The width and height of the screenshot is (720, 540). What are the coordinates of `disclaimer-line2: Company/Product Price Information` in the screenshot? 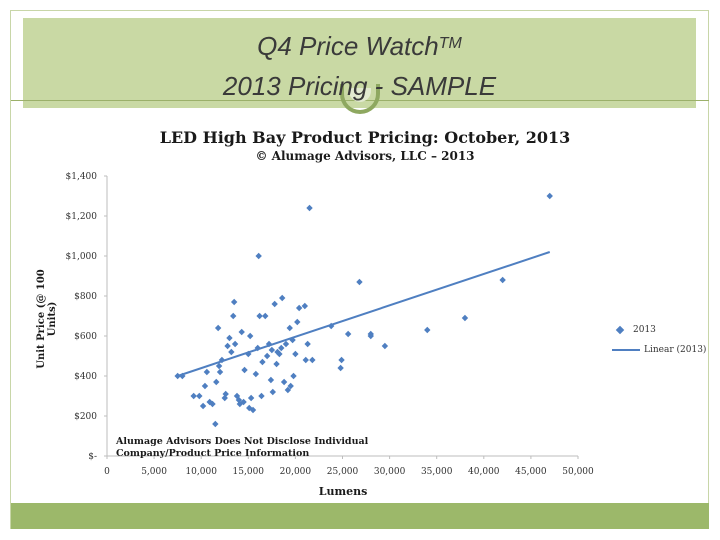 It's located at (213, 453).